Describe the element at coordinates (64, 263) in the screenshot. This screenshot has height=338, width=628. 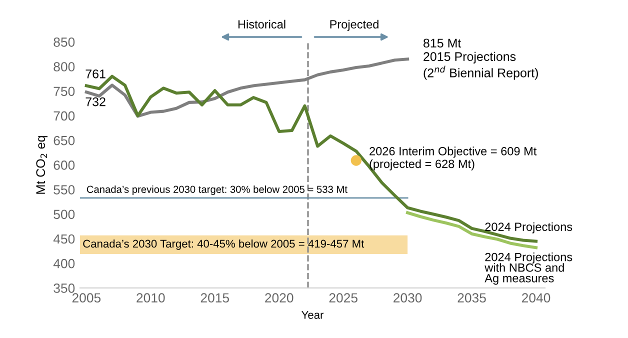
I see `y-tick-label: 400` at that location.